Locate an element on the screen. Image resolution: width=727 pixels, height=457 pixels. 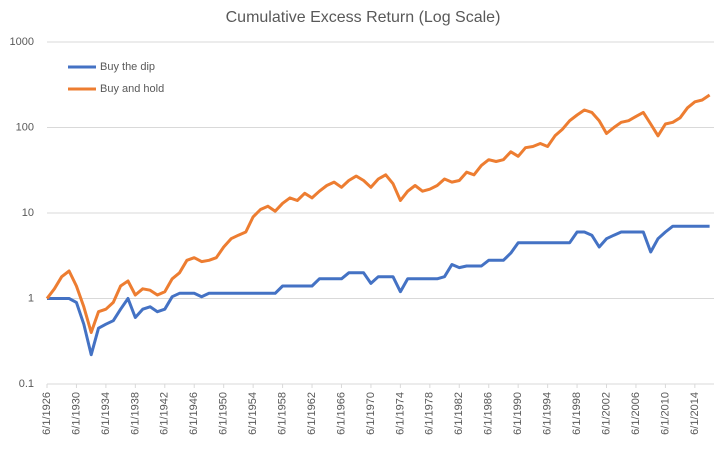
x-tick-label: 6/1/1966 is located at coordinates (341, 413).